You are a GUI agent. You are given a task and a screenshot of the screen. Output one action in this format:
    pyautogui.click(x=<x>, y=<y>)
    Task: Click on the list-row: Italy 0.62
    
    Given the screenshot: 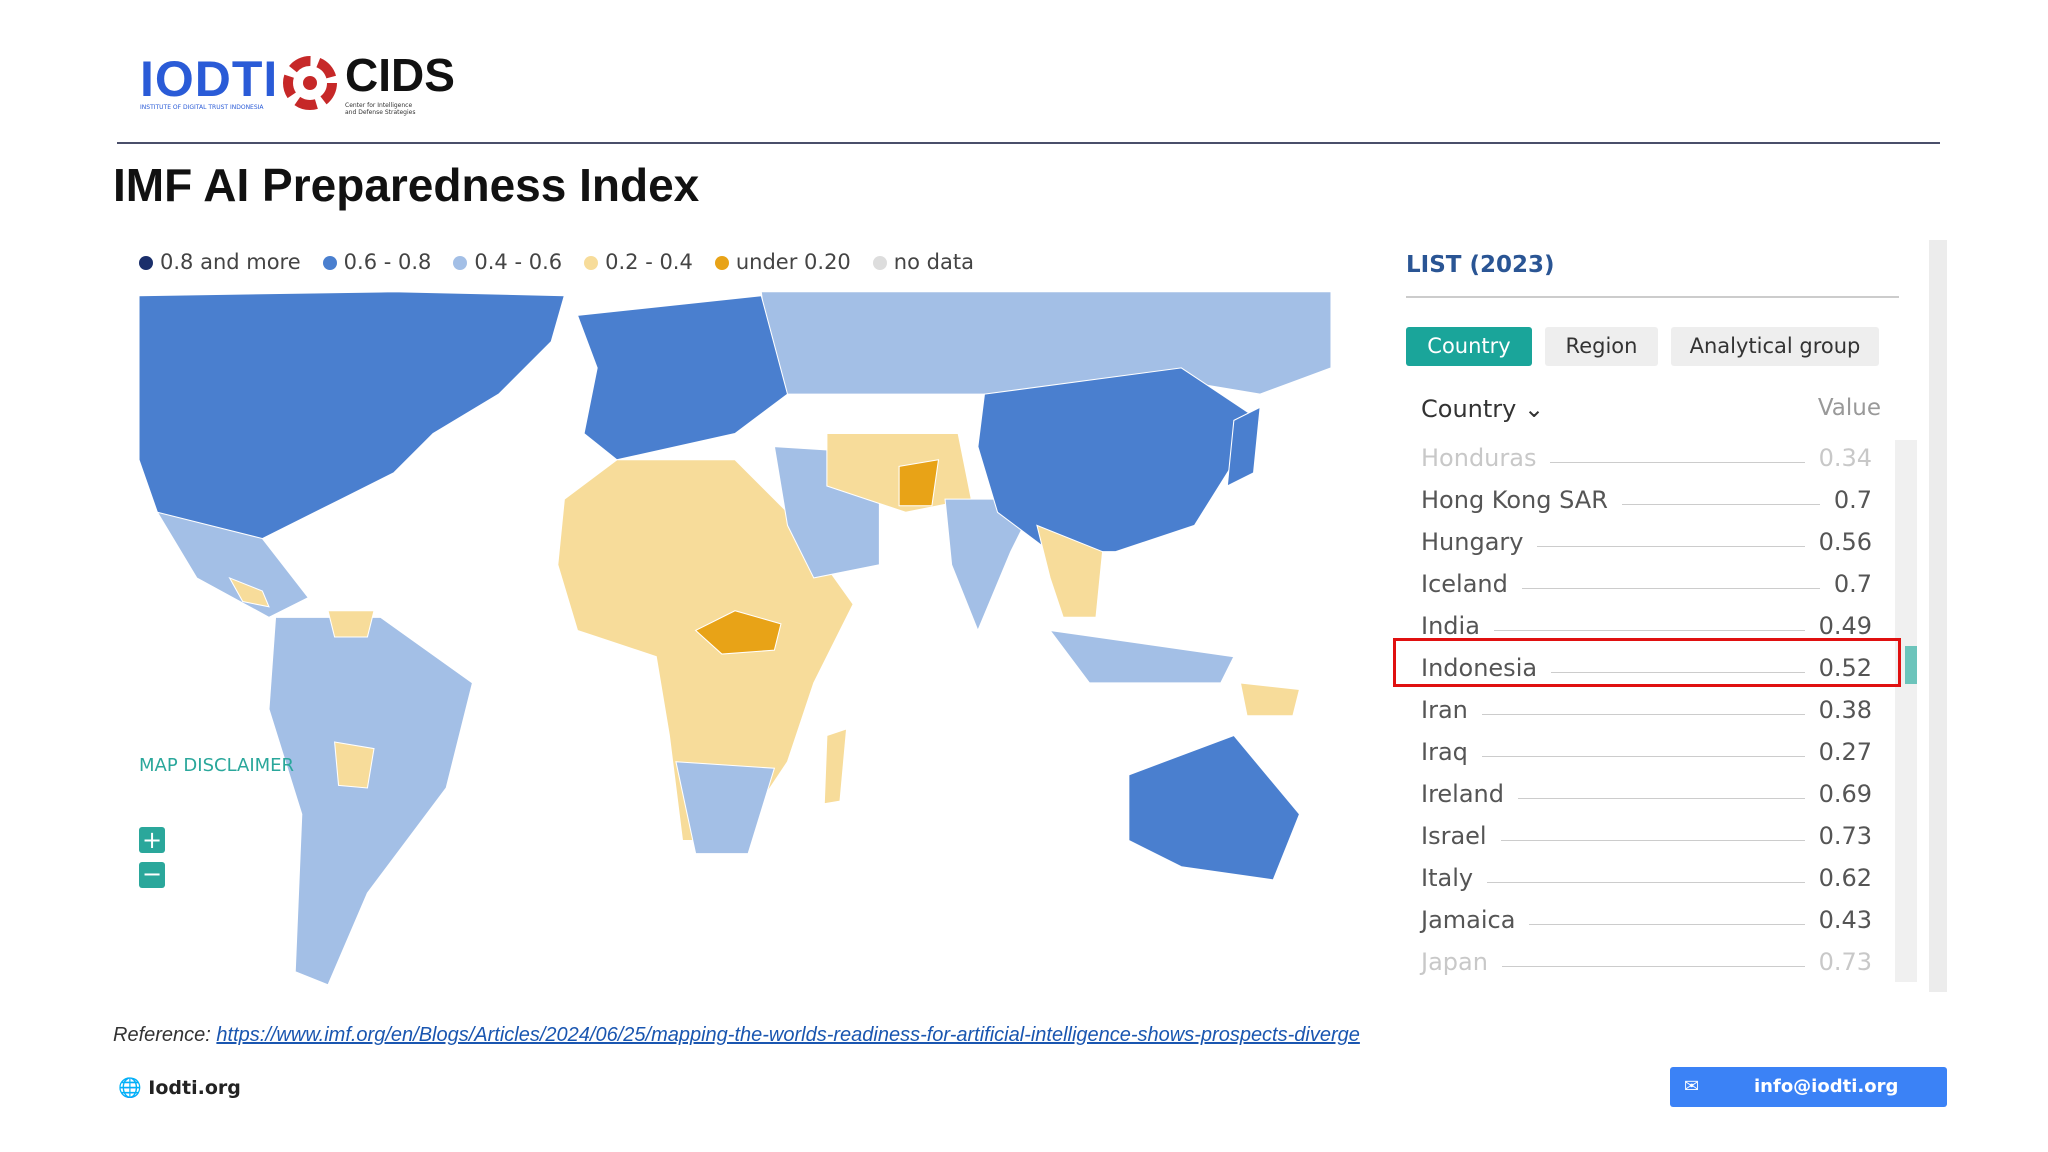 What is the action you would take?
    pyautogui.click(x=1646, y=878)
    